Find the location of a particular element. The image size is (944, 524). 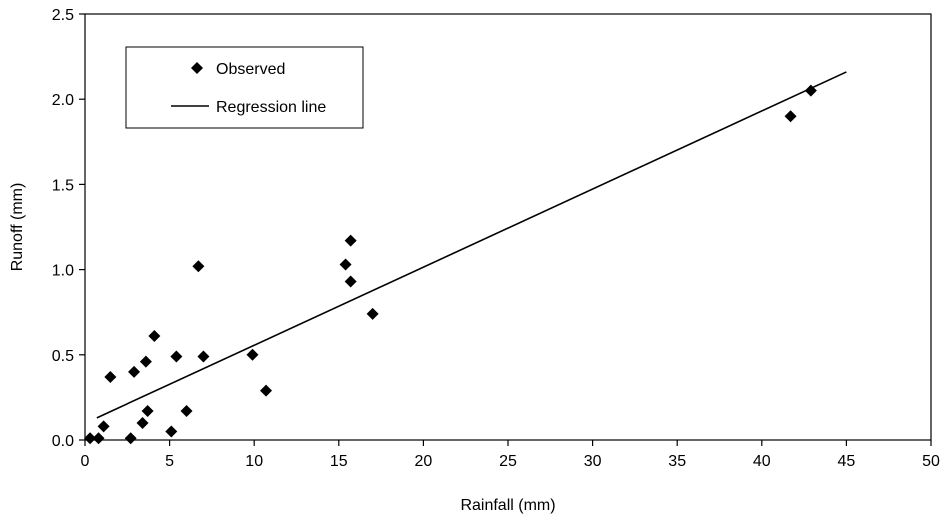

y-axis-title: Runoff (mm) is located at coordinates (17, 227).